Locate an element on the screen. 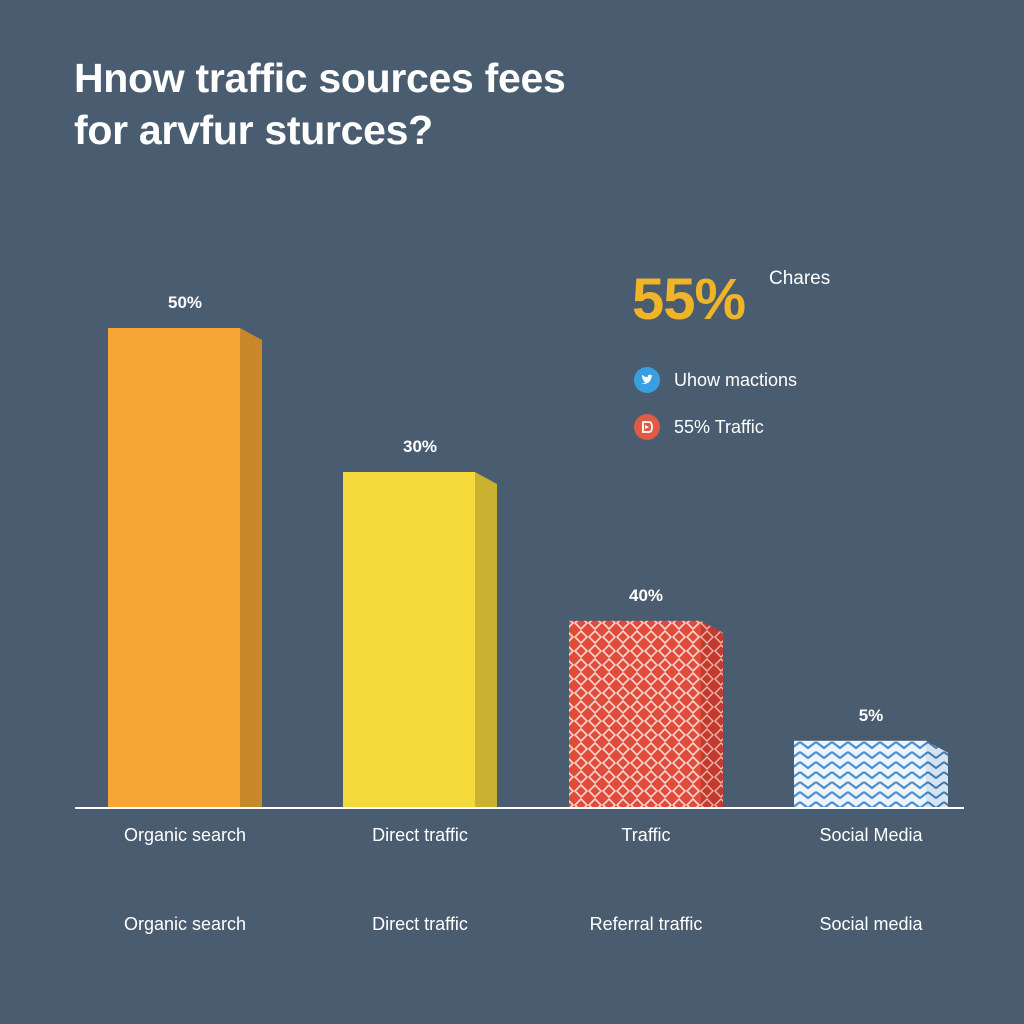  legend-item-1: Uhow mactions is located at coordinates (715, 380).